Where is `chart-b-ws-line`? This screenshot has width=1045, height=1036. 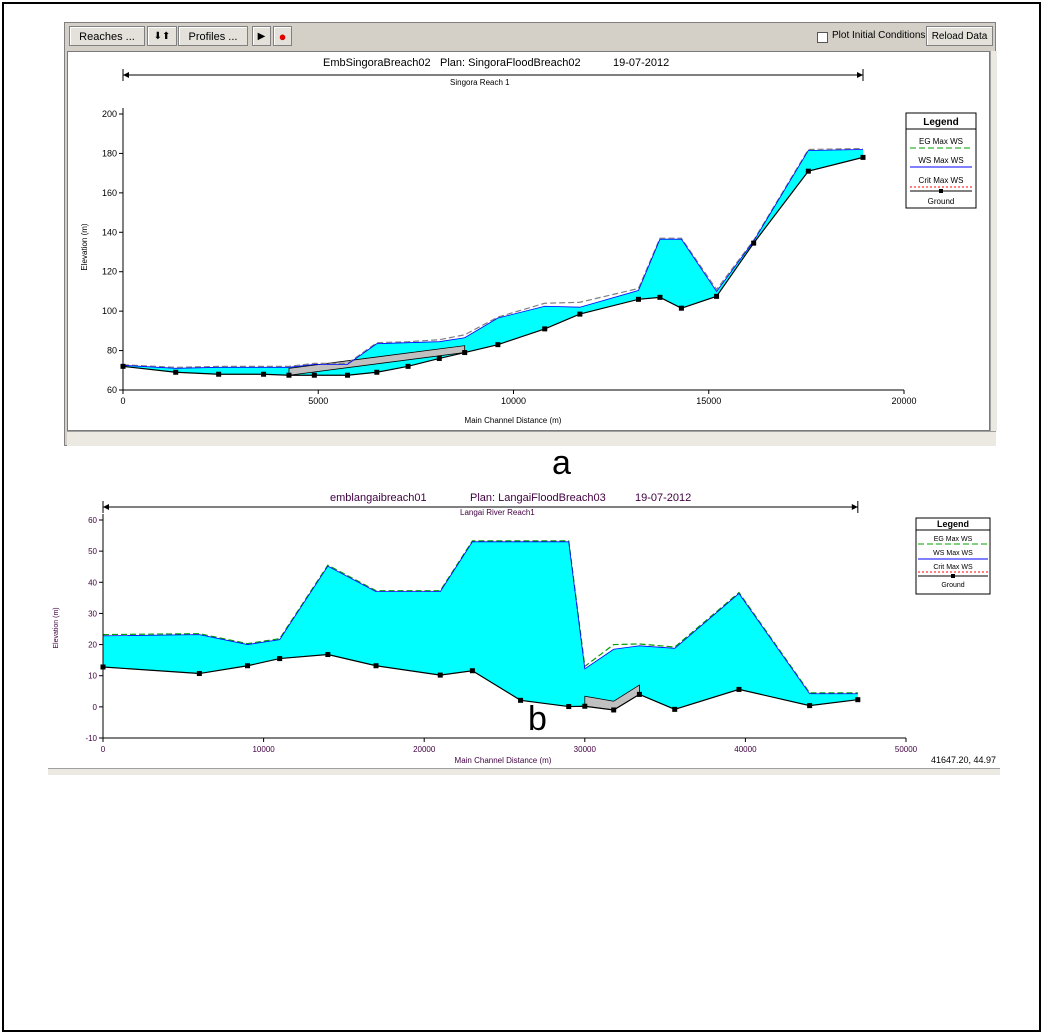
chart-b-ws-line is located at coordinates (480, 618).